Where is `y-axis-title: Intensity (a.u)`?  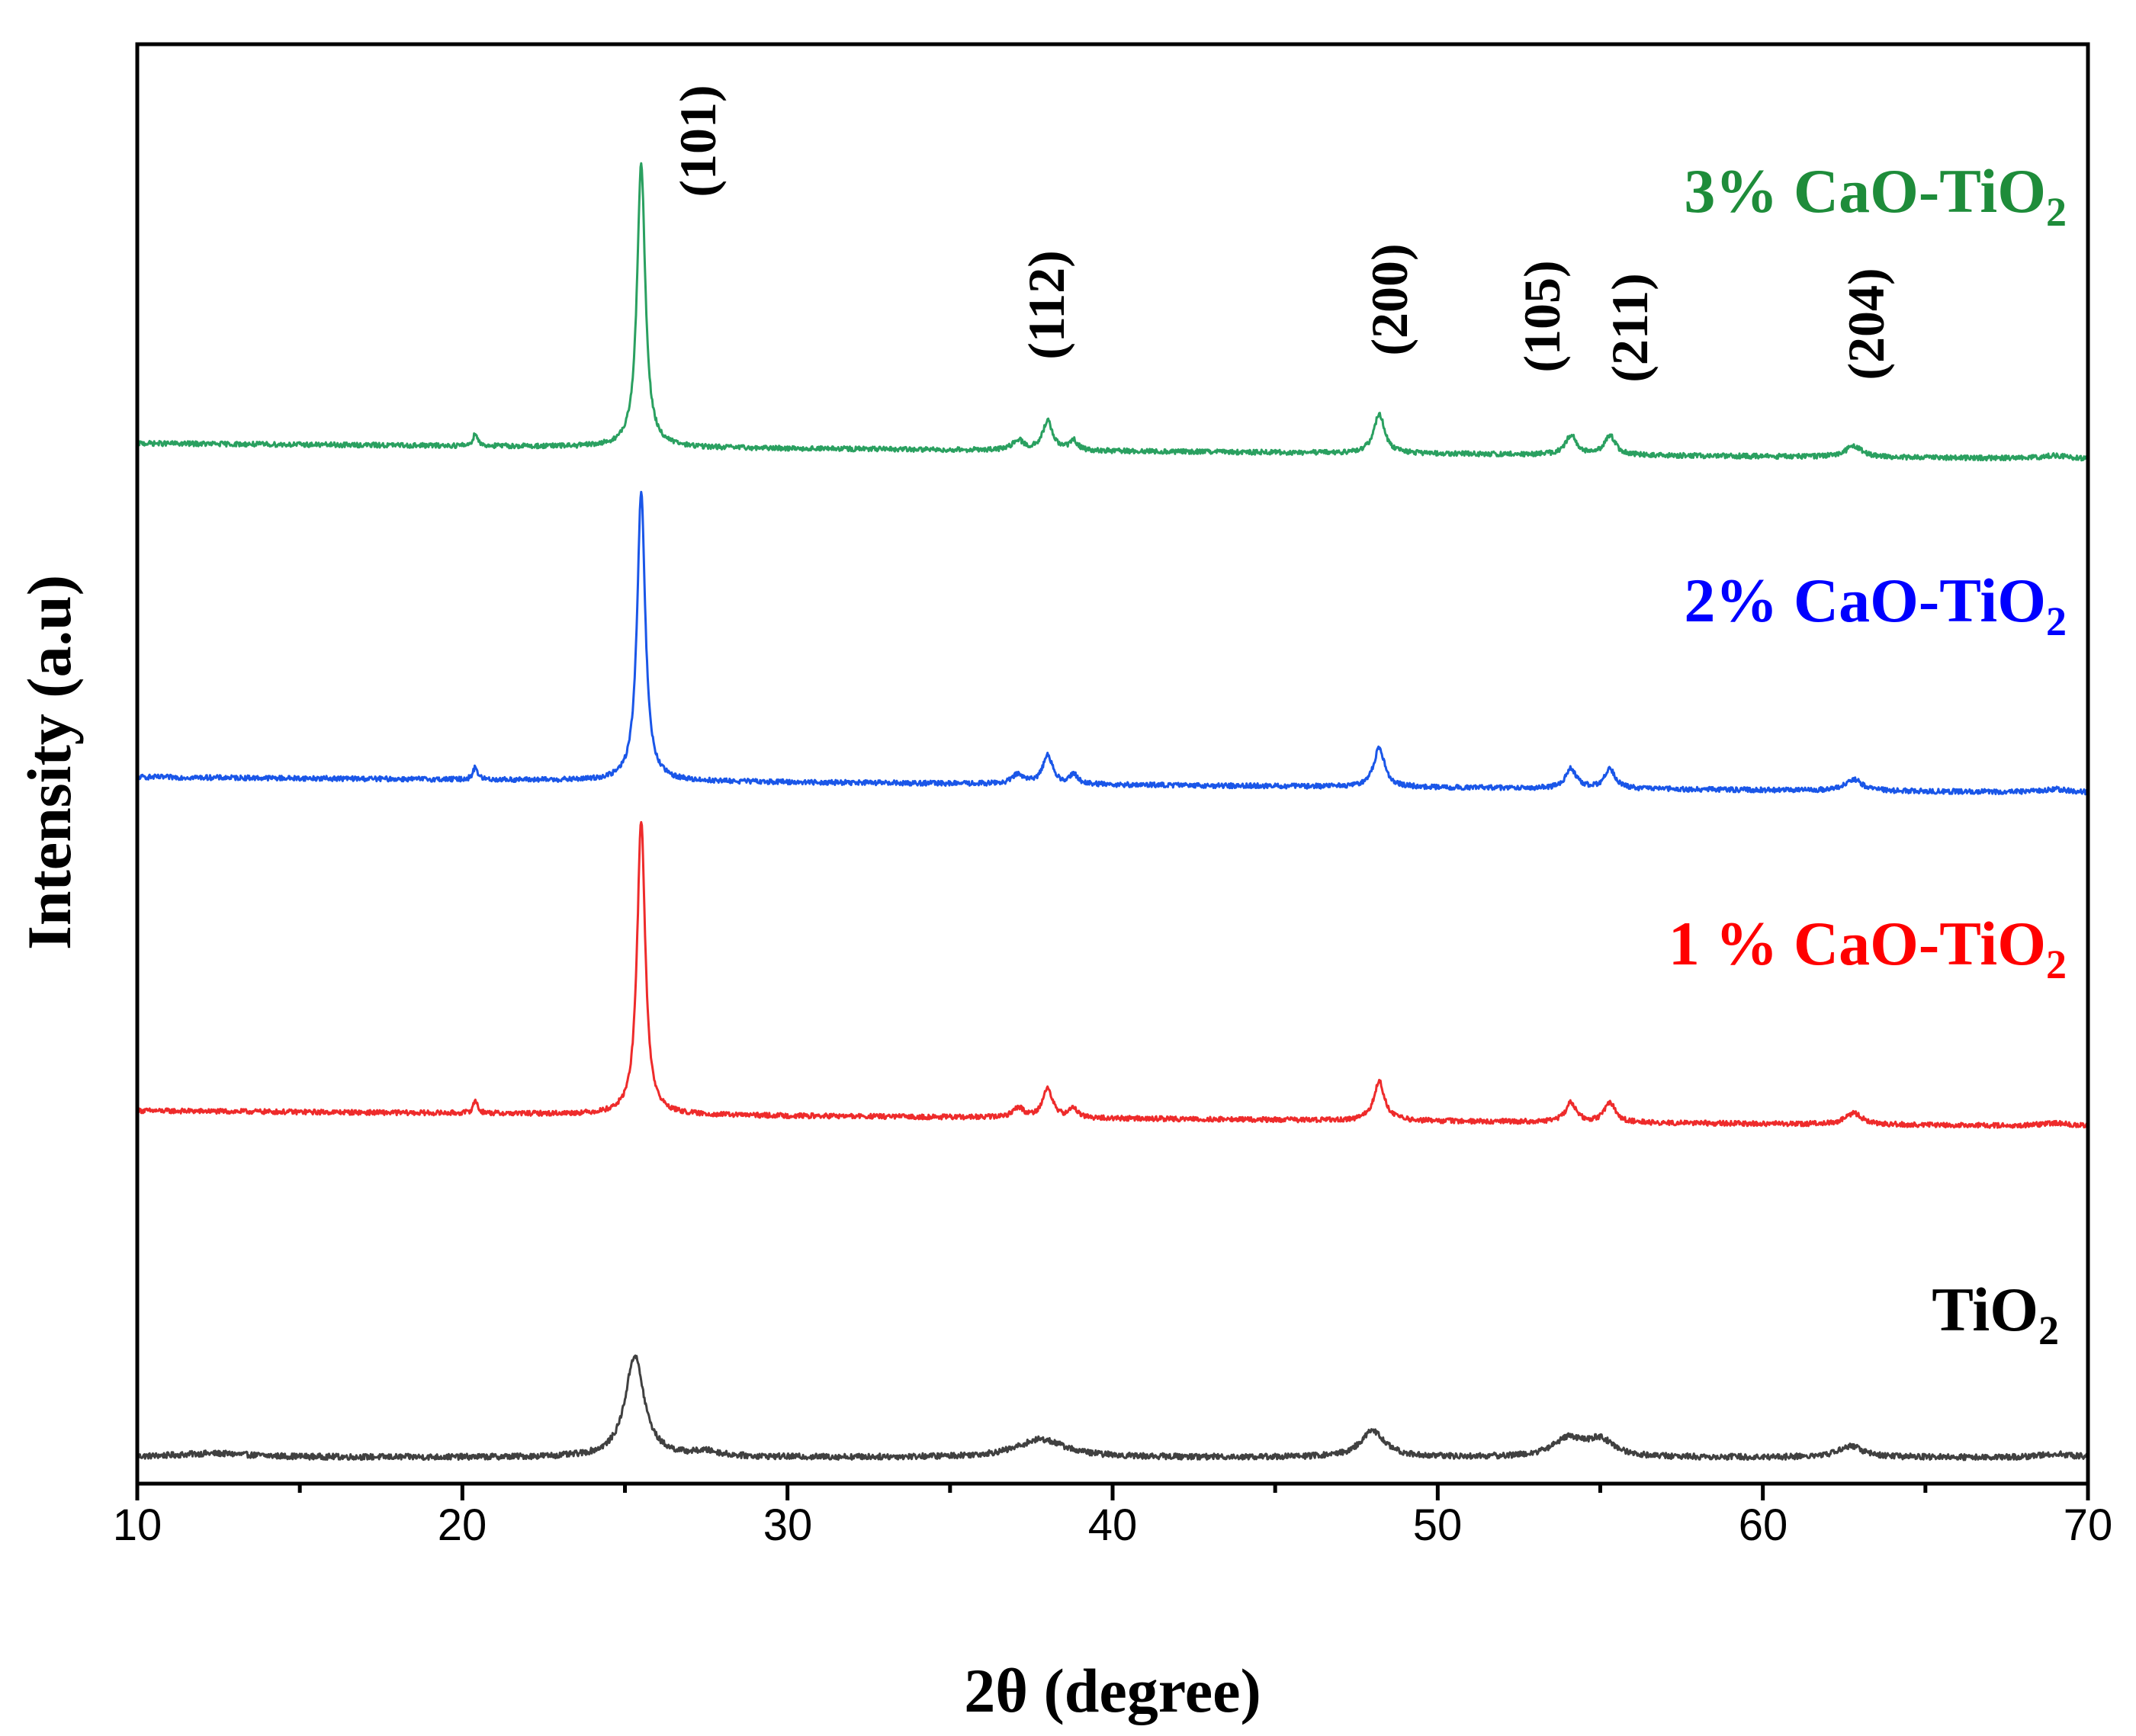 y-axis-title: Intensity (a.u) is located at coordinates (49, 762).